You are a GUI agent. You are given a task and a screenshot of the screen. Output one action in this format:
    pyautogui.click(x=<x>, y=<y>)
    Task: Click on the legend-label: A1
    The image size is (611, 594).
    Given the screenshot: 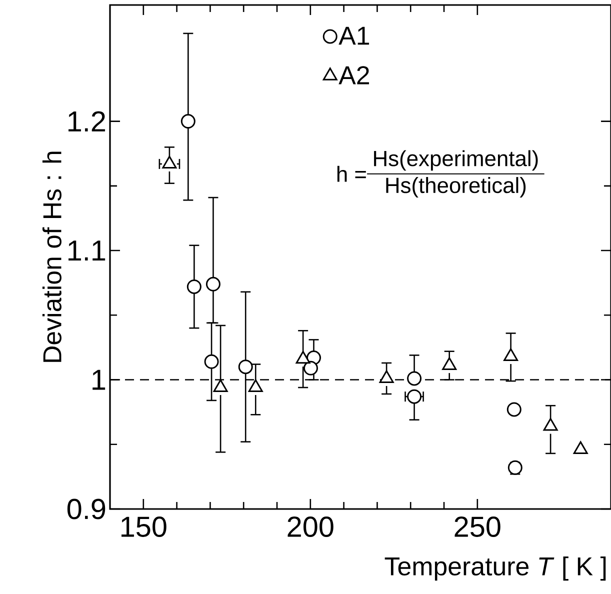 What is the action you would take?
    pyautogui.click(x=354, y=35)
    